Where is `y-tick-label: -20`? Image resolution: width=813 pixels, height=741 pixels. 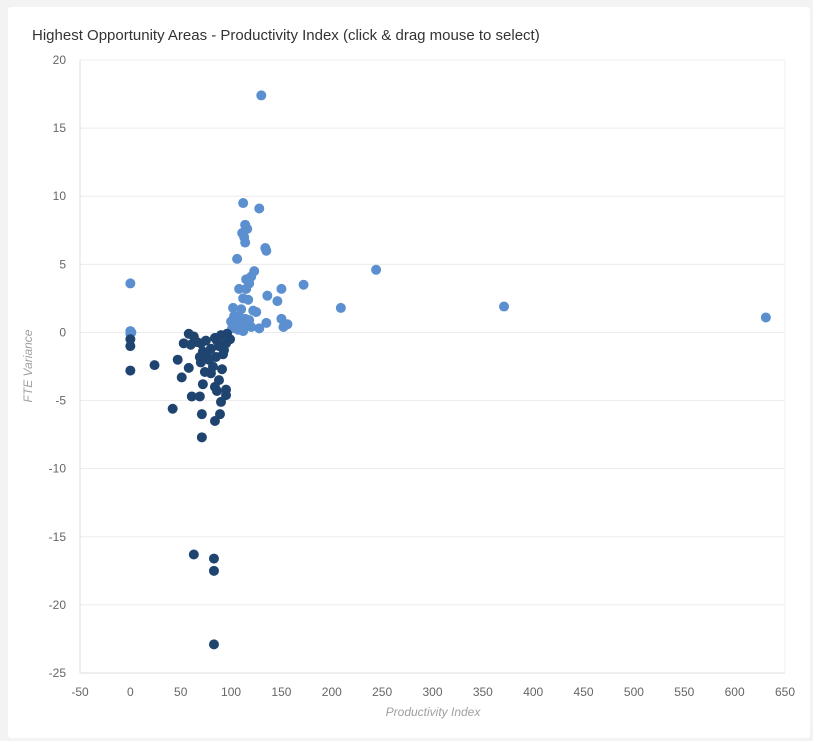 y-tick-label: -20 is located at coordinates (58, 605).